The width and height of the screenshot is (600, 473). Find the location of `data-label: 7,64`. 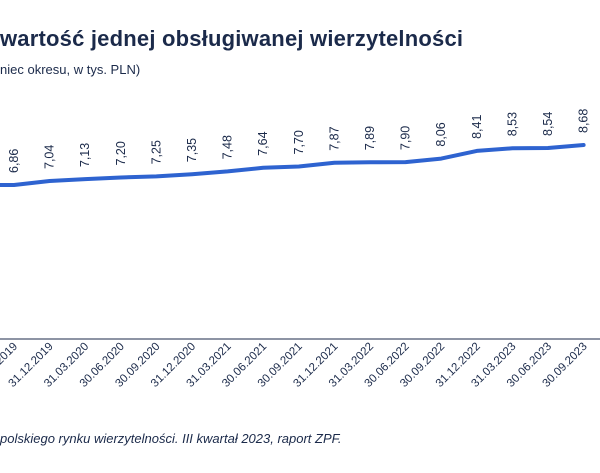

data-label: 7,64 is located at coordinates (263, 143).